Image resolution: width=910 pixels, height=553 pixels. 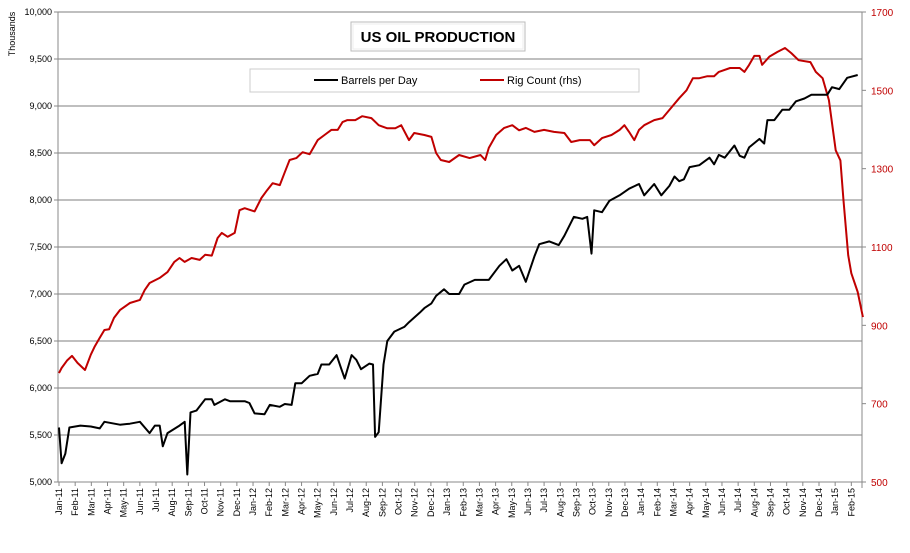 I want to click on legend-label-rigs: Rig Count (rhs), so click(x=544, y=81).